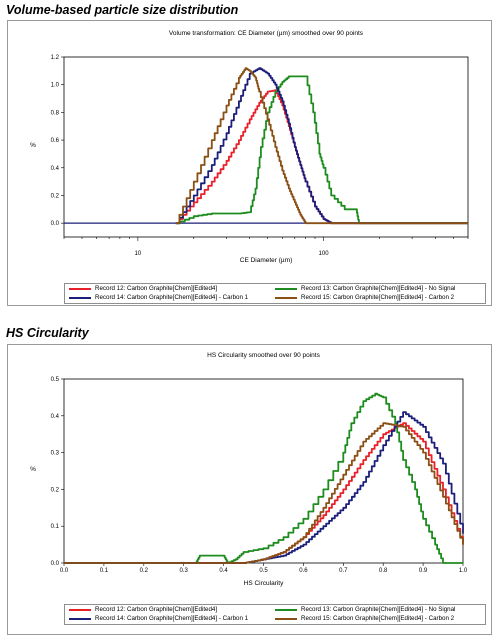 The height and width of the screenshot is (640, 498). Describe the element at coordinates (138, 254) in the screenshot. I see `x-tick-label: 10` at that location.